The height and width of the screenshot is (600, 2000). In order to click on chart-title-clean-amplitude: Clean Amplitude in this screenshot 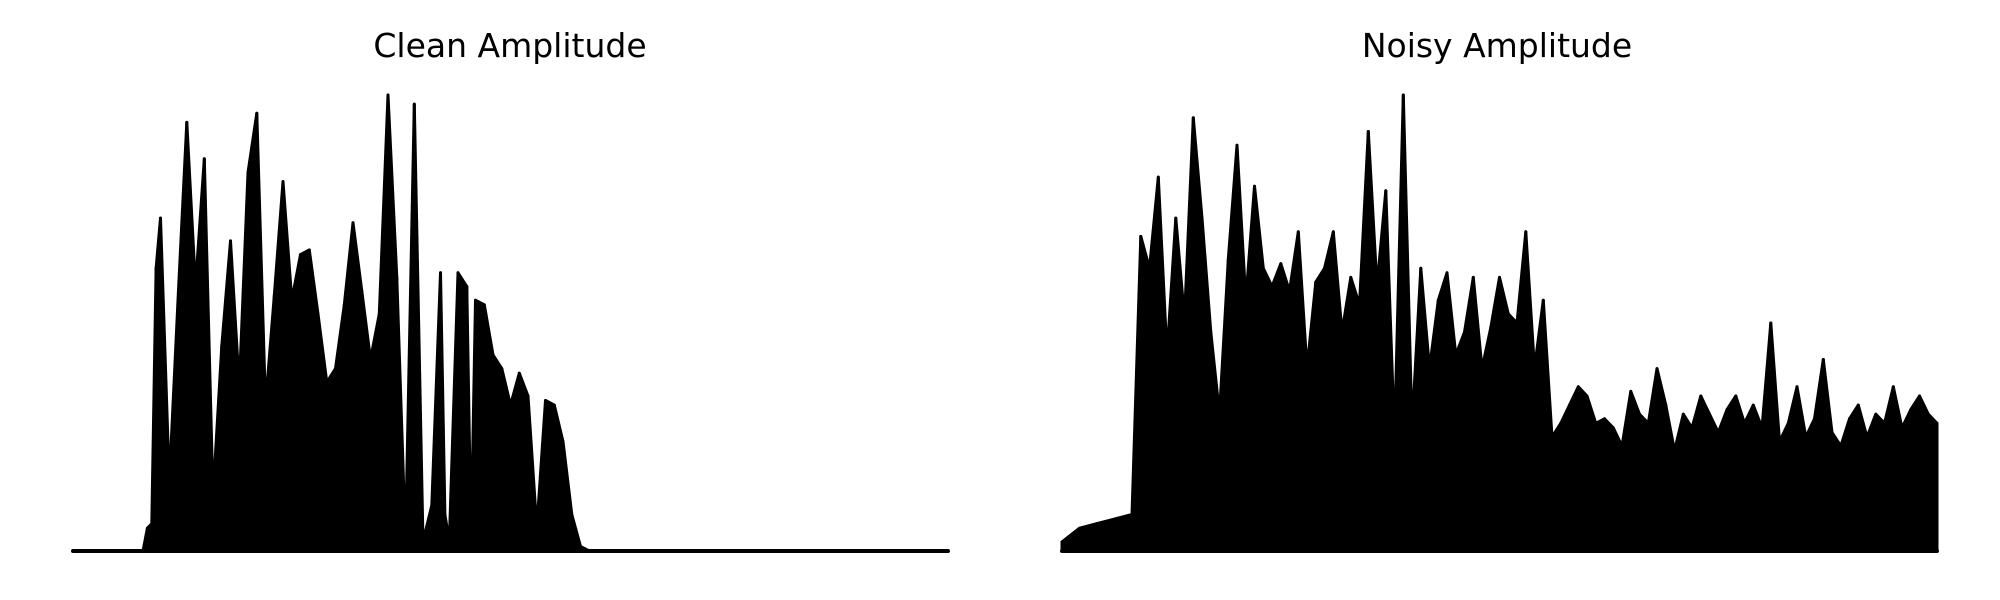, I will do `click(510, 45)`.